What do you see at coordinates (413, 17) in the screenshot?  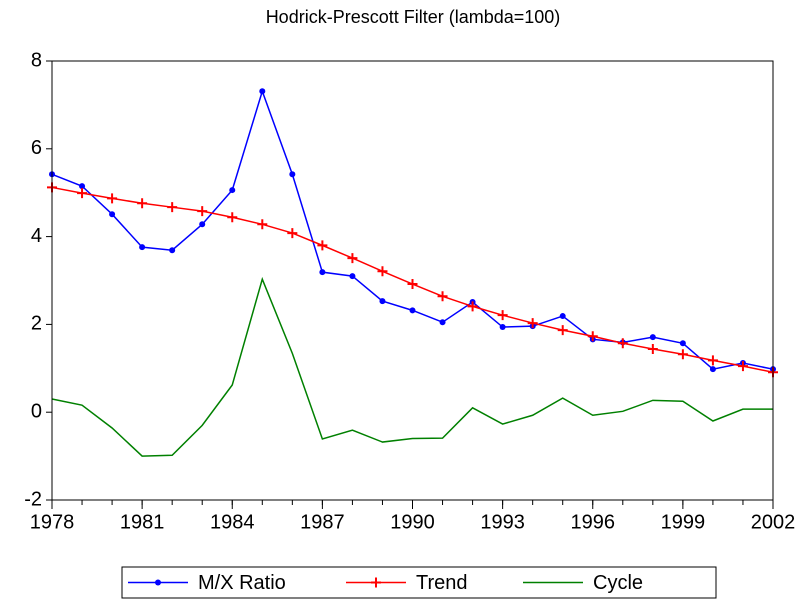 I see `chart-title: Hodrick-Prescott Filter (lambda=100)` at bounding box center [413, 17].